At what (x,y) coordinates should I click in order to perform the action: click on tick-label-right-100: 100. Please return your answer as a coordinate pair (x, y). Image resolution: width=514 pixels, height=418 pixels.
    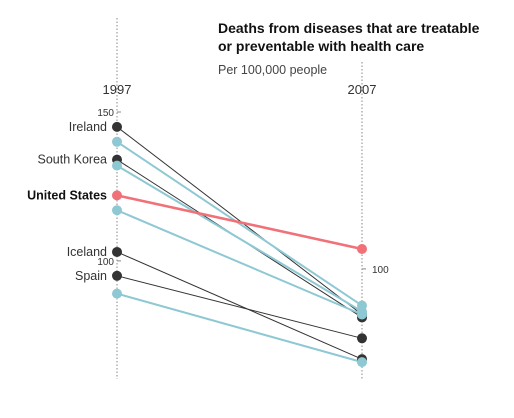
    Looking at the image, I should click on (380, 270).